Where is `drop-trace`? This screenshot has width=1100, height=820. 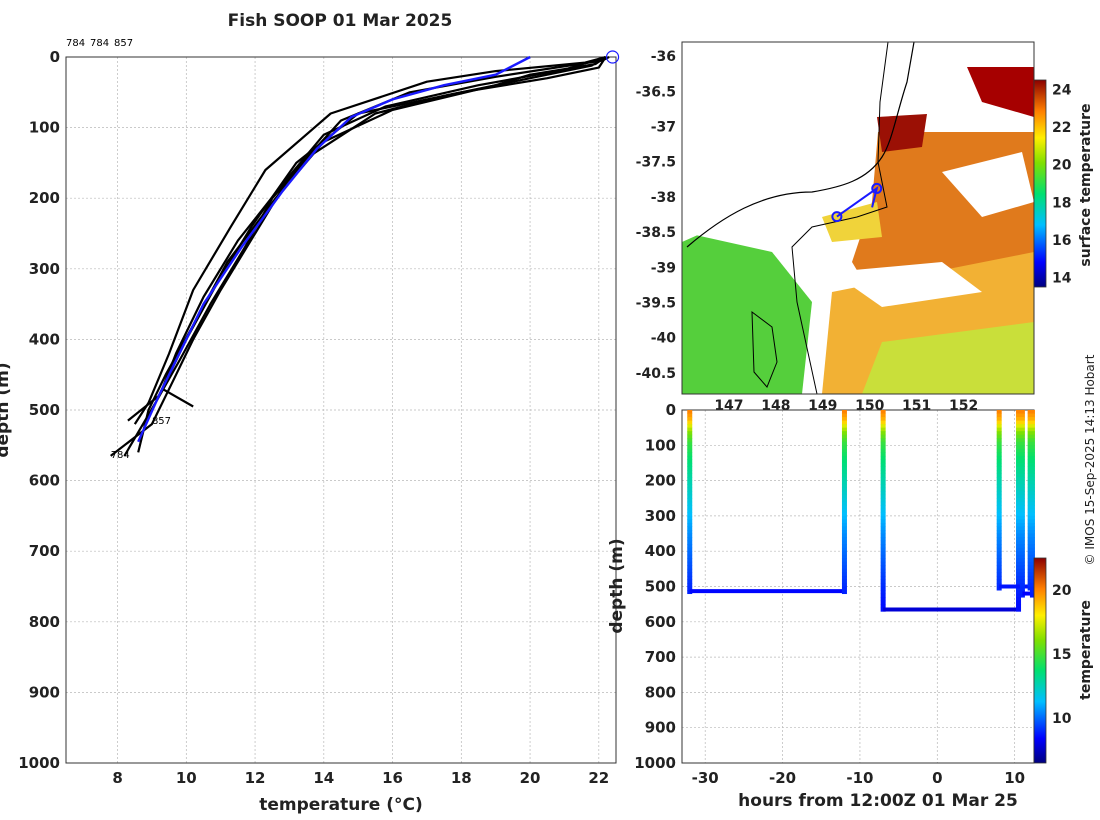 drop-trace is located at coordinates (767, 502).